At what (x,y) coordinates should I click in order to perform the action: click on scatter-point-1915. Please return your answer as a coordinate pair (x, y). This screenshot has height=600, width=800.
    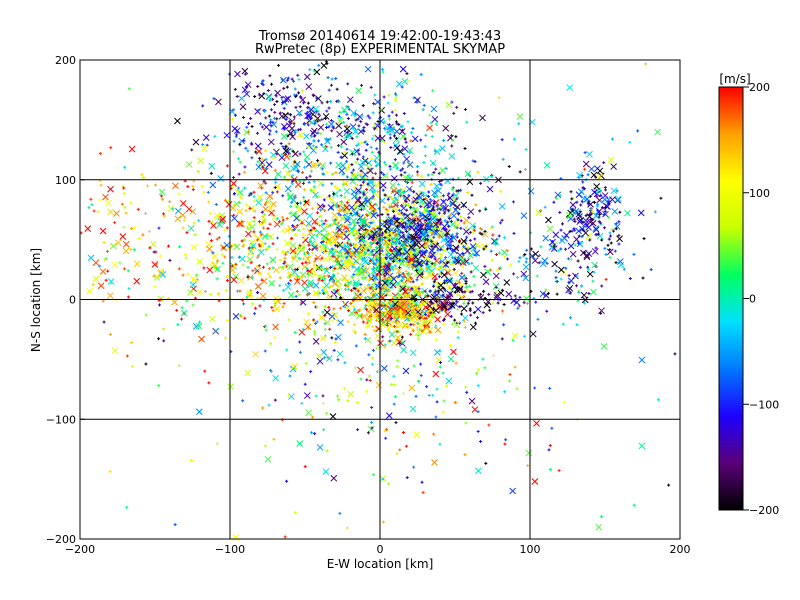
    Looking at the image, I should click on (440, 182).